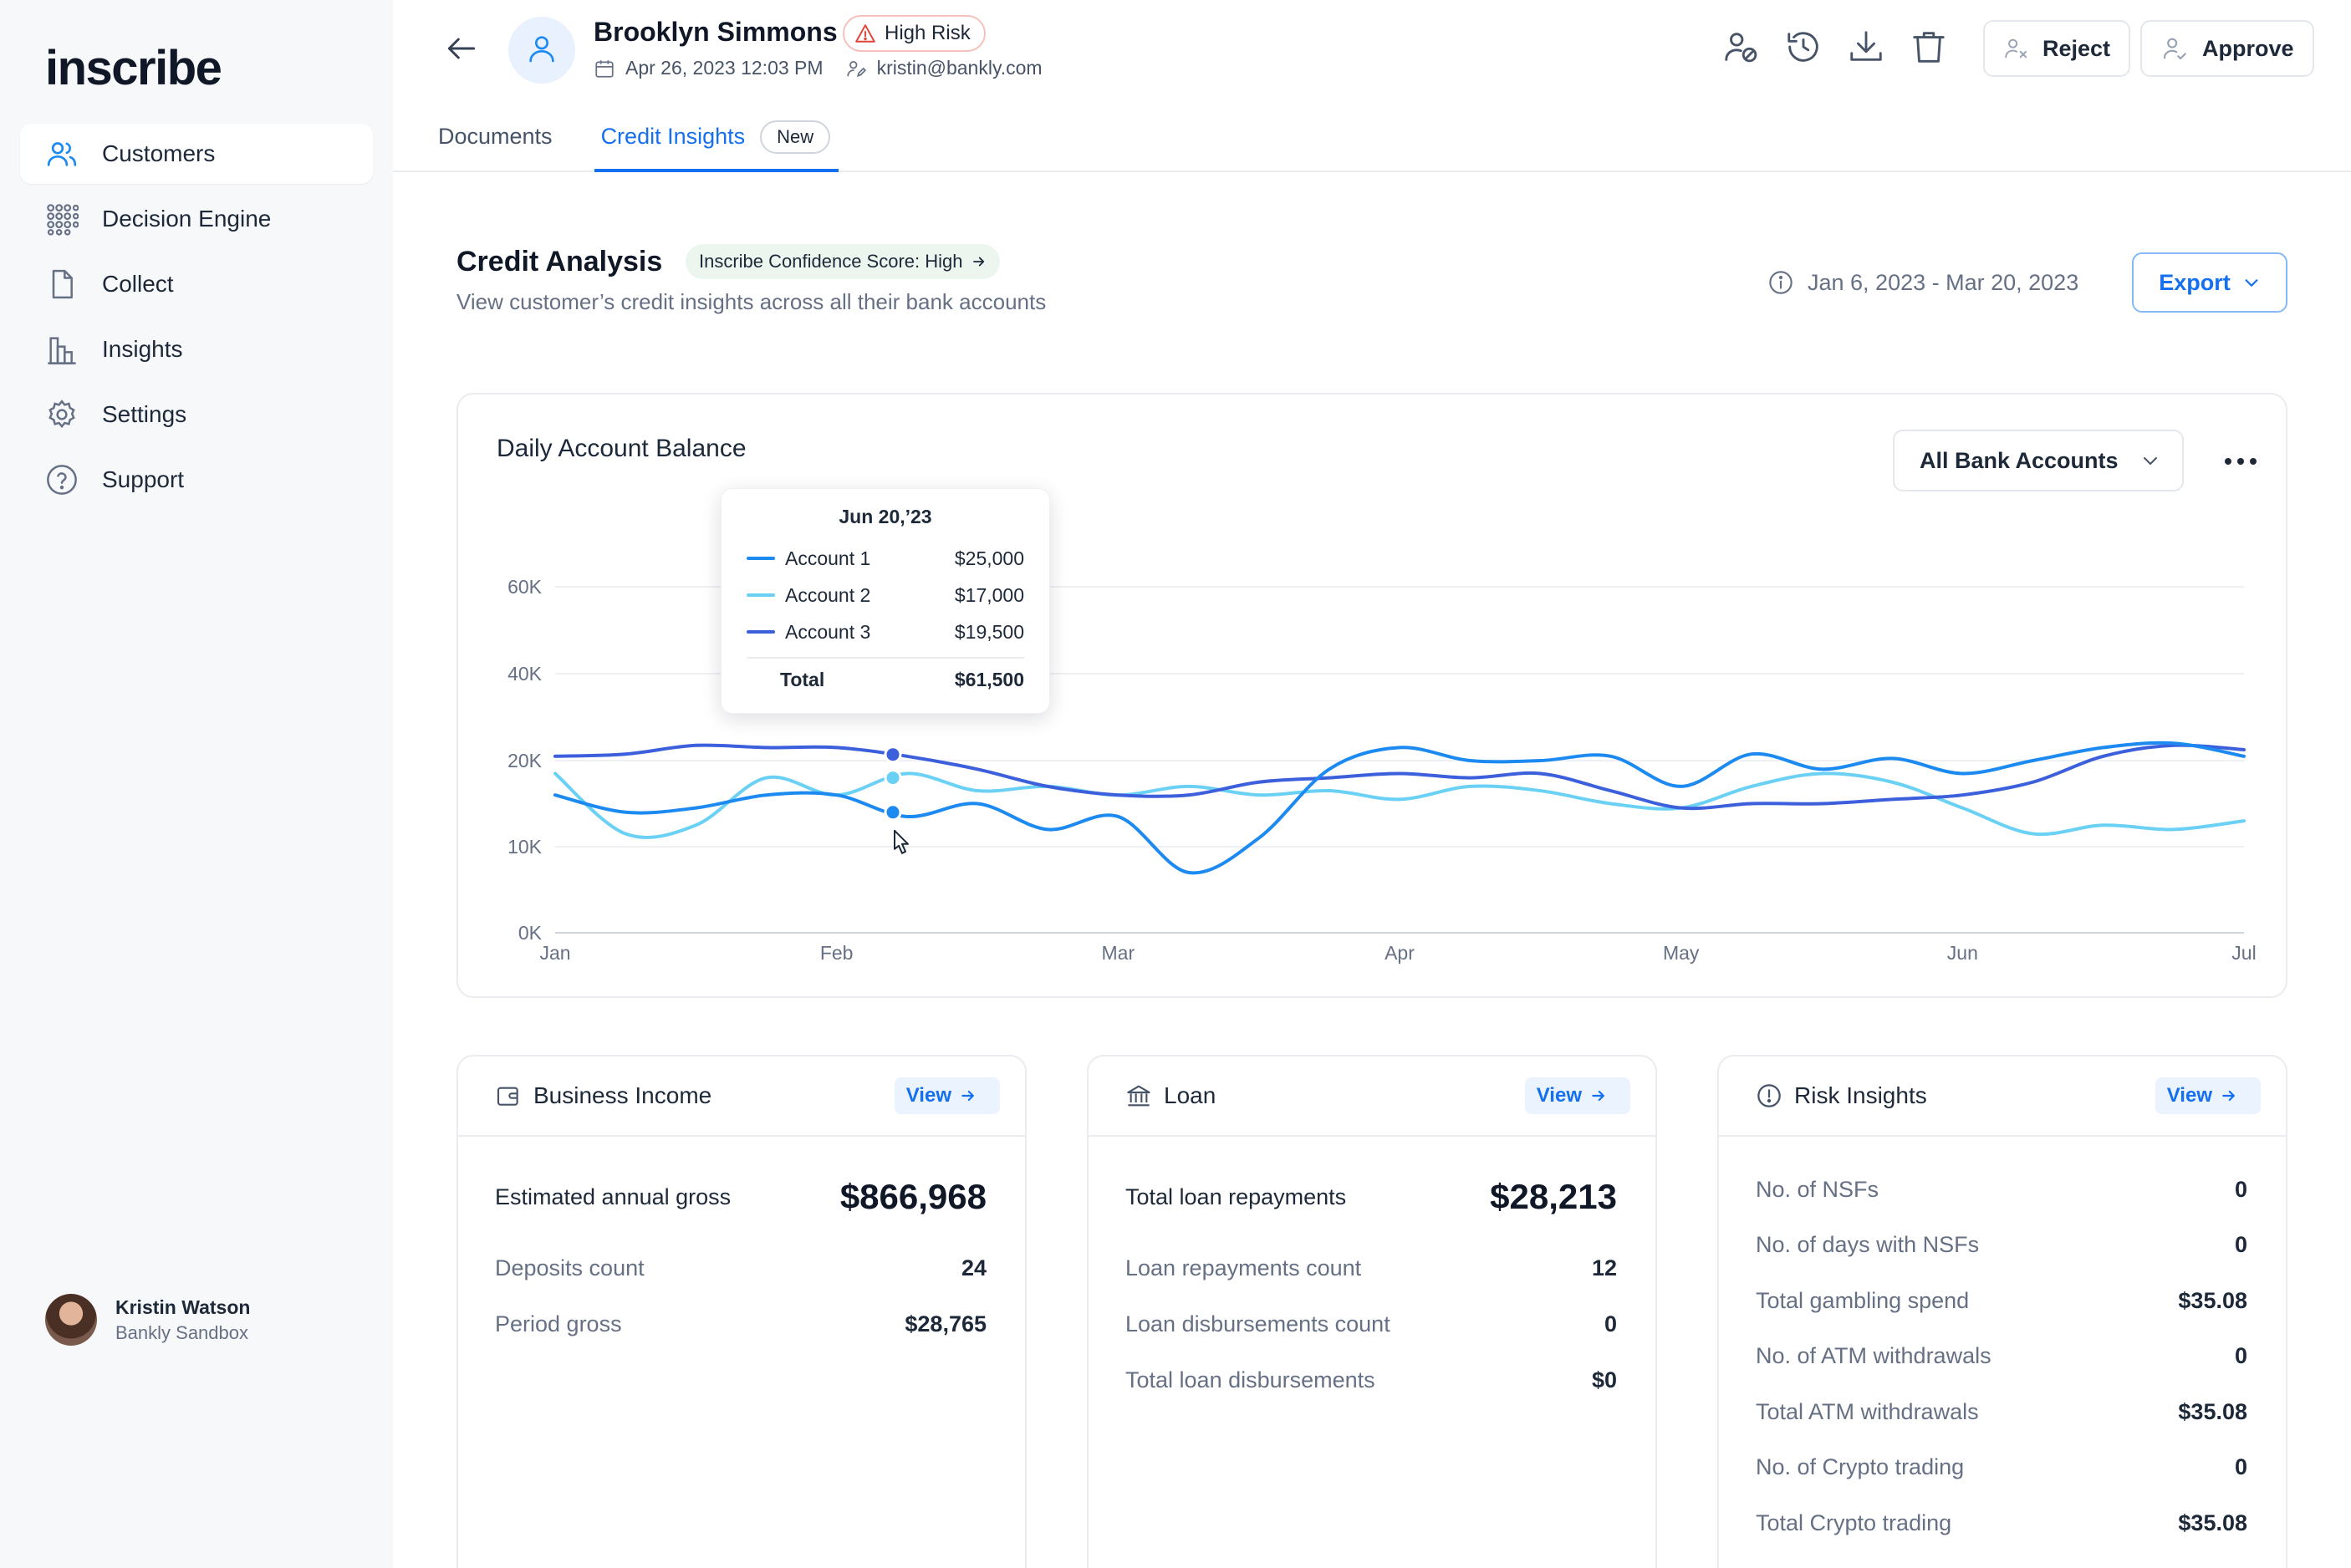  What do you see at coordinates (1138, 1096) in the screenshot?
I see `bank-icon` at bounding box center [1138, 1096].